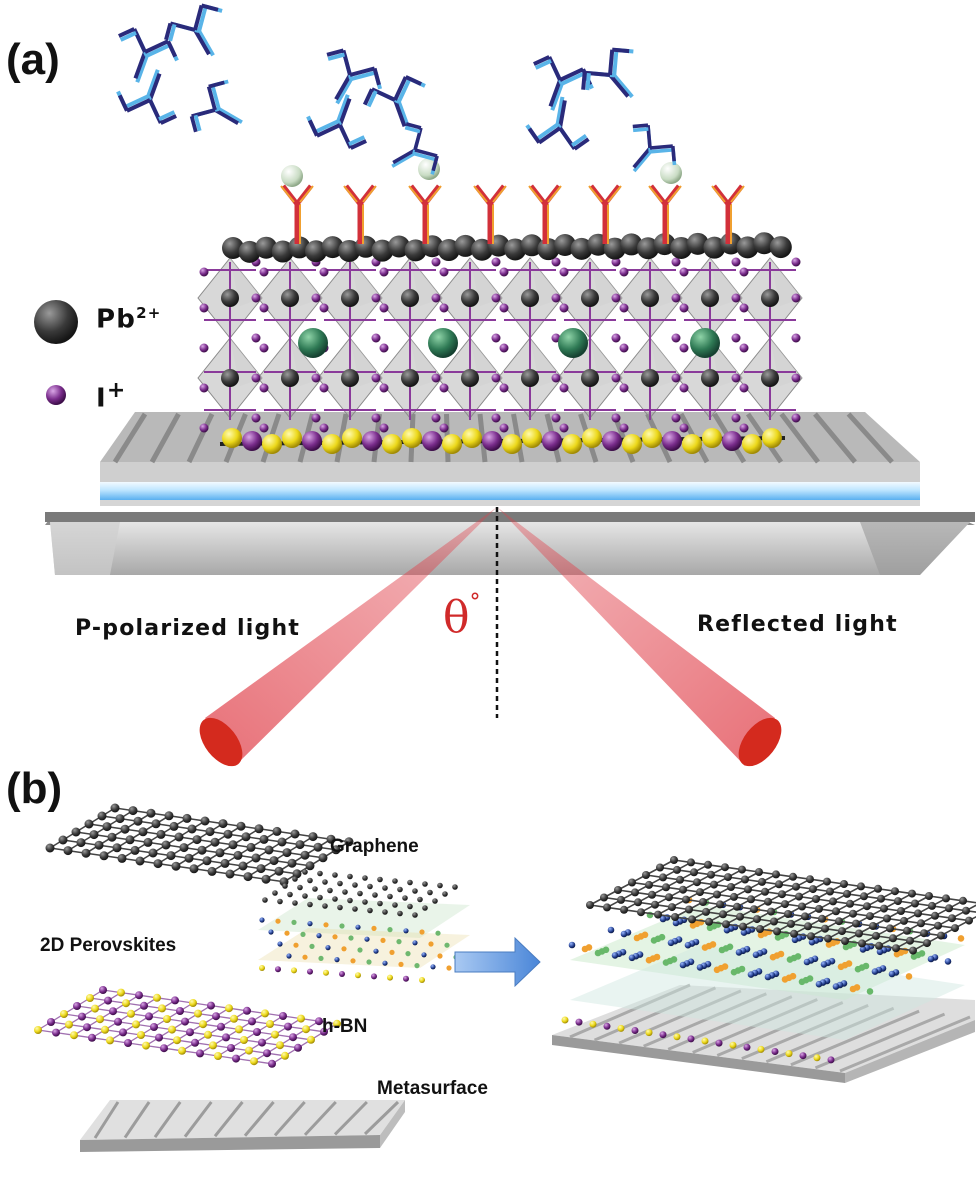 This screenshot has height=1179, width=976. What do you see at coordinates (149, 313) in the screenshot?
I see `legend-lead-charge: 2+` at bounding box center [149, 313].